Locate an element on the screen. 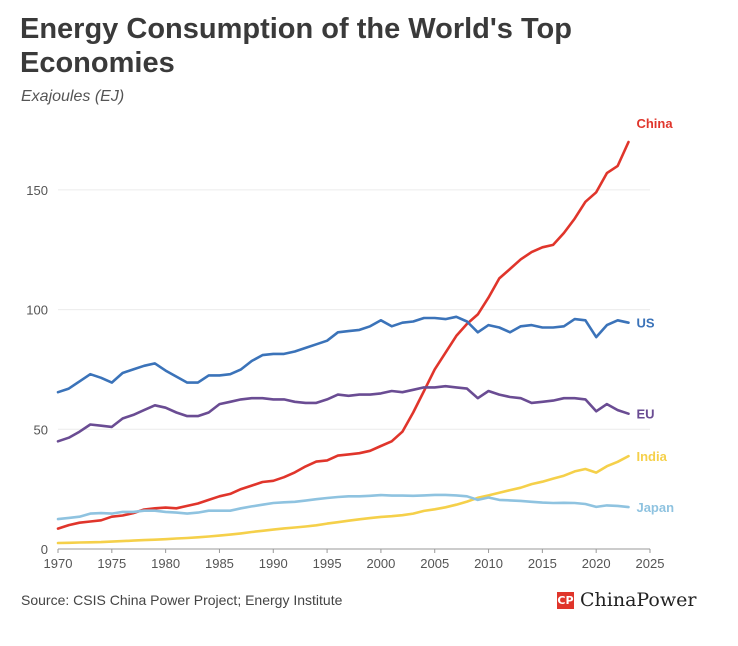 Image resolution: width=738 pixels, height=646 pixels. x-tick-label-1995: 1995 is located at coordinates (327, 563).